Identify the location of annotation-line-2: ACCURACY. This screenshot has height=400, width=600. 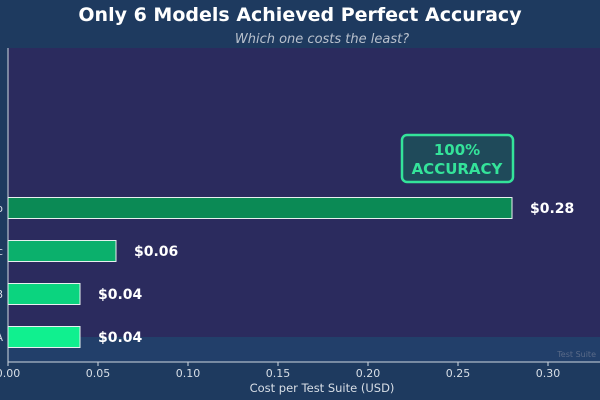
(458, 169).